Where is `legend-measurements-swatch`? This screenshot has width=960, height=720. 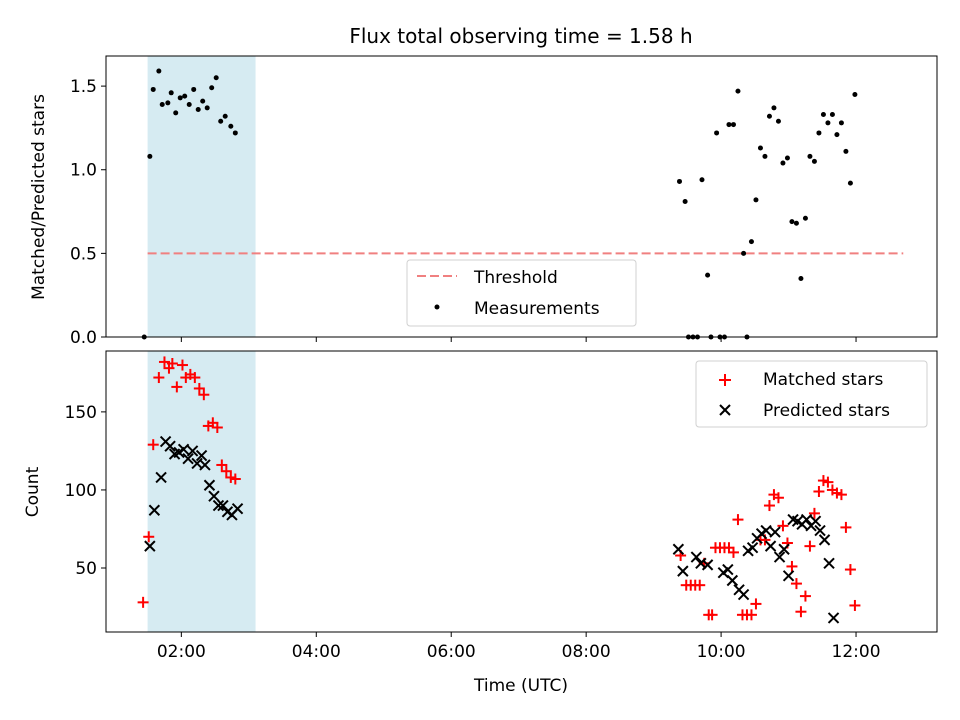 legend-measurements-swatch is located at coordinates (437, 307).